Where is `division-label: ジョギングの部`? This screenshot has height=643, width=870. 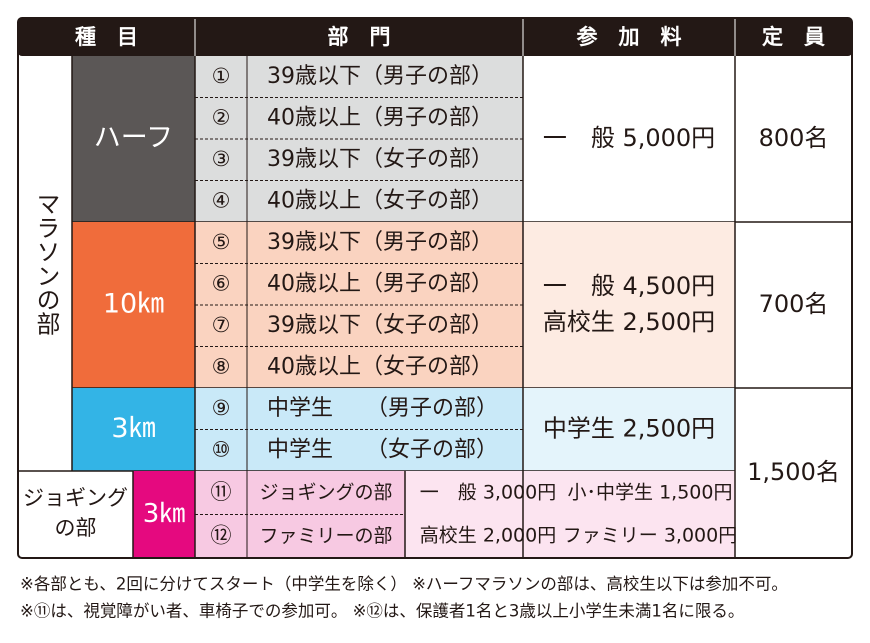
division-label: ジョギングの部 is located at coordinates (325, 492).